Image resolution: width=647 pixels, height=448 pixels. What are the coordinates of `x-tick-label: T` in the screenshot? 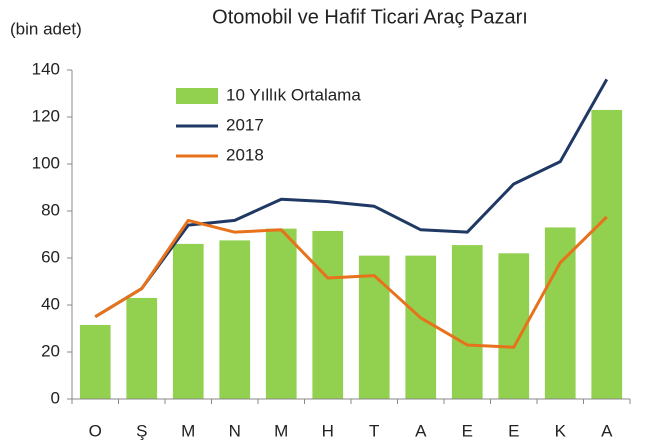 It's located at (374, 430).